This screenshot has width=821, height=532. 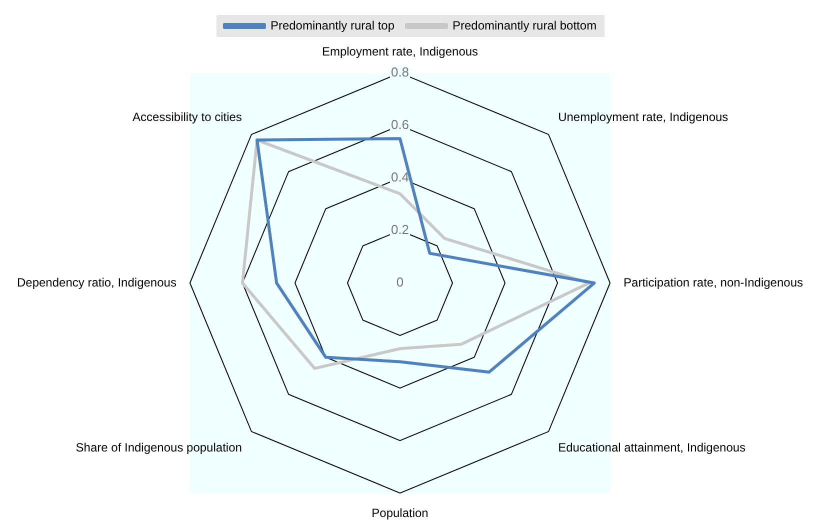 I want to click on y-tick-label: 0.8, so click(x=400, y=72).